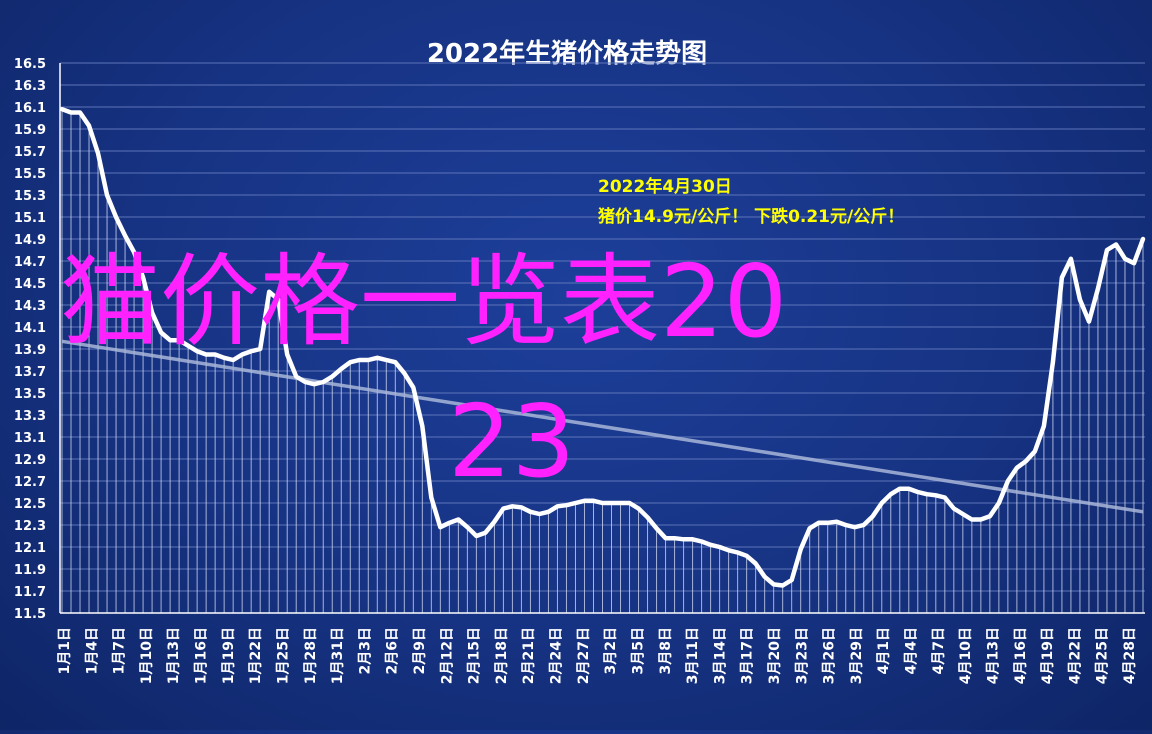  What do you see at coordinates (557, 655) in the screenshot?
I see `x-tick-label: 2月24日` at bounding box center [557, 655].